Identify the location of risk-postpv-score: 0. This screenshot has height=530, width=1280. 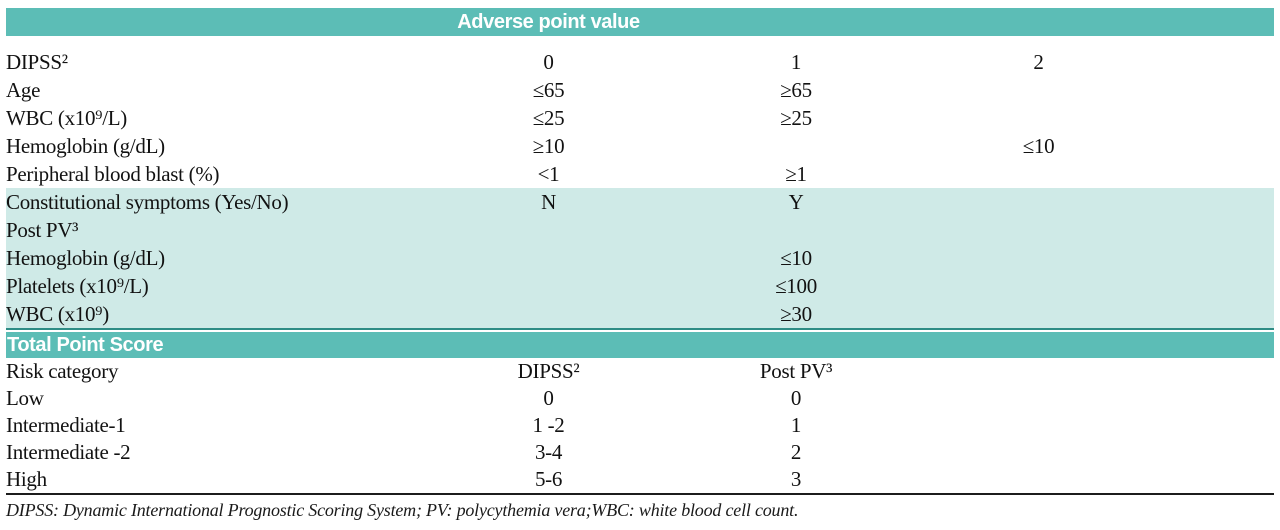
(796, 398).